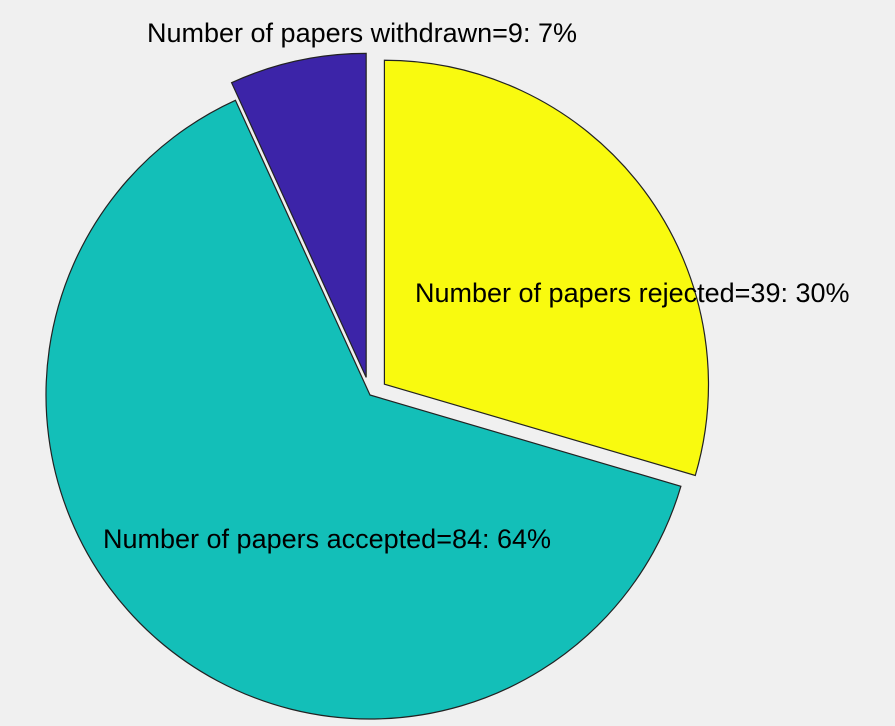 This screenshot has height=726, width=895. What do you see at coordinates (362, 33) in the screenshot?
I see `pie-label-withdrawn: Number of papers withdrawn=9: 7%` at bounding box center [362, 33].